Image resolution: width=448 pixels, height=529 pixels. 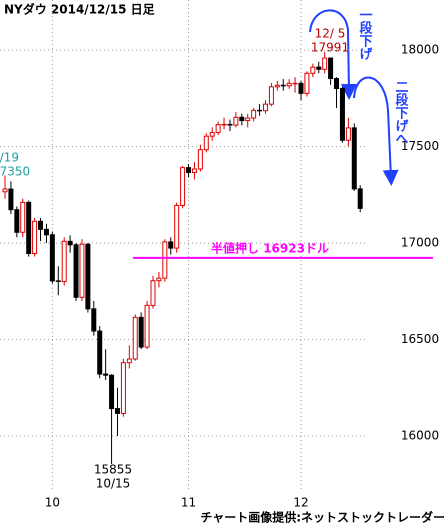 I want to click on y-tick-label: 17000, so click(x=420, y=243).